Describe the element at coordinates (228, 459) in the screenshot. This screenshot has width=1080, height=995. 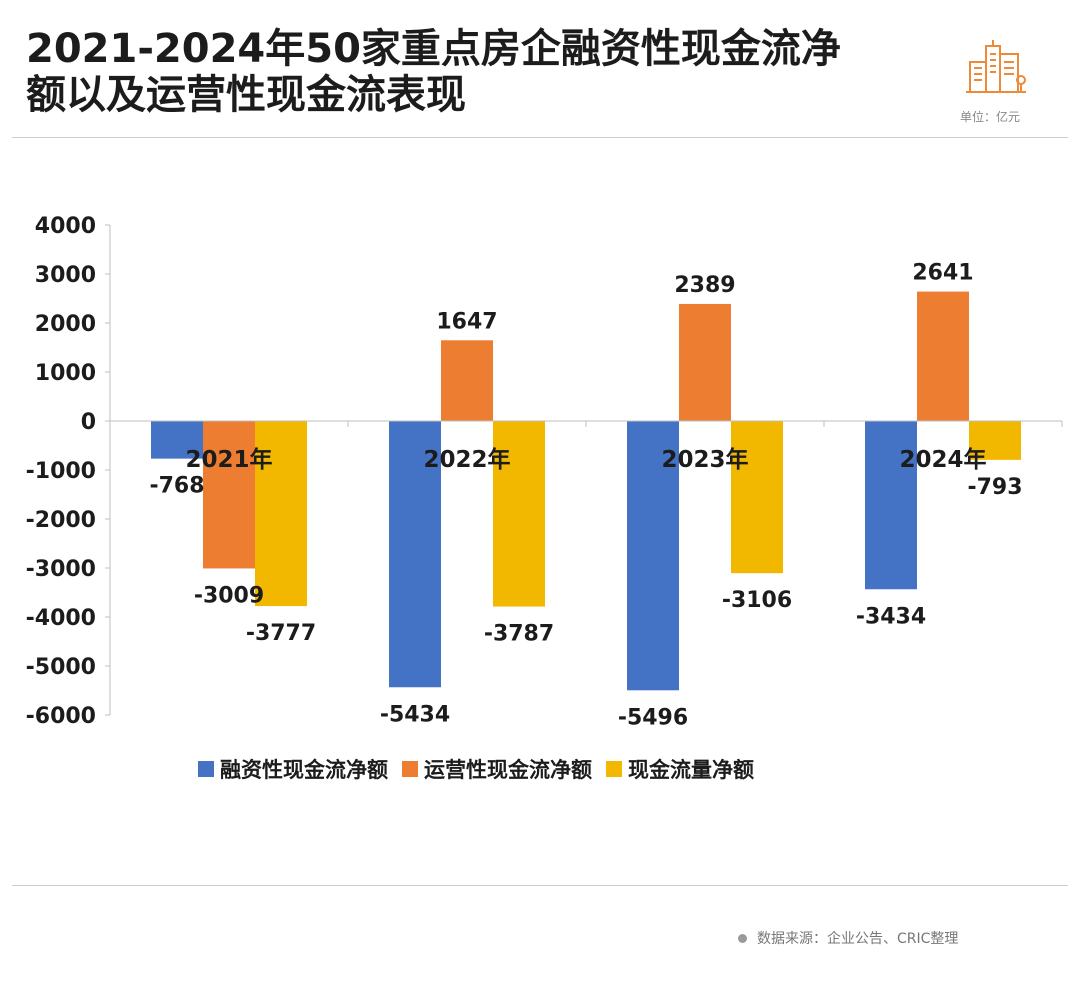
I see `x-tick-label-2021: 2021年` at that location.